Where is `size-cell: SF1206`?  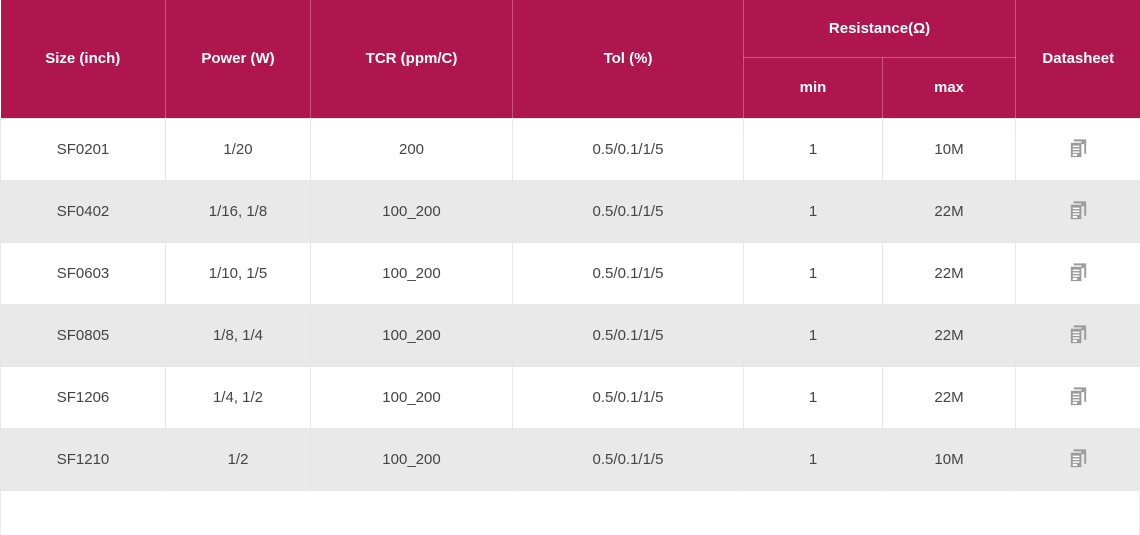 size-cell: SF1206 is located at coordinates (83, 397).